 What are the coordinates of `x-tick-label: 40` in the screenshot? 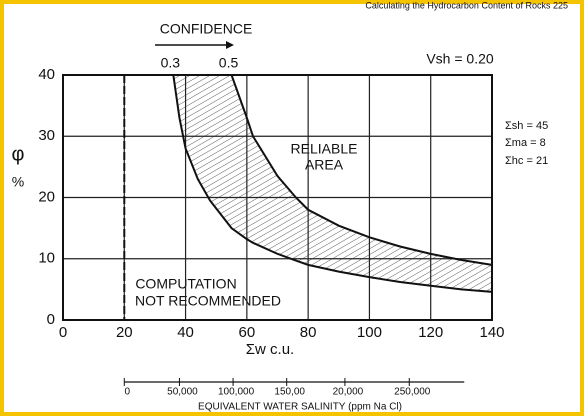 It's located at (185, 332).